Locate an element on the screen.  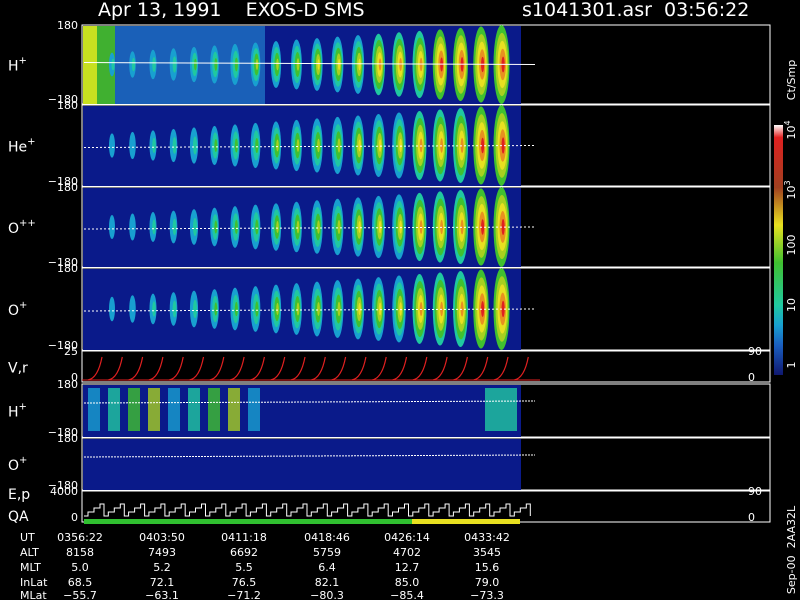
right-tick-bottom: 0 is located at coordinates (751, 377).